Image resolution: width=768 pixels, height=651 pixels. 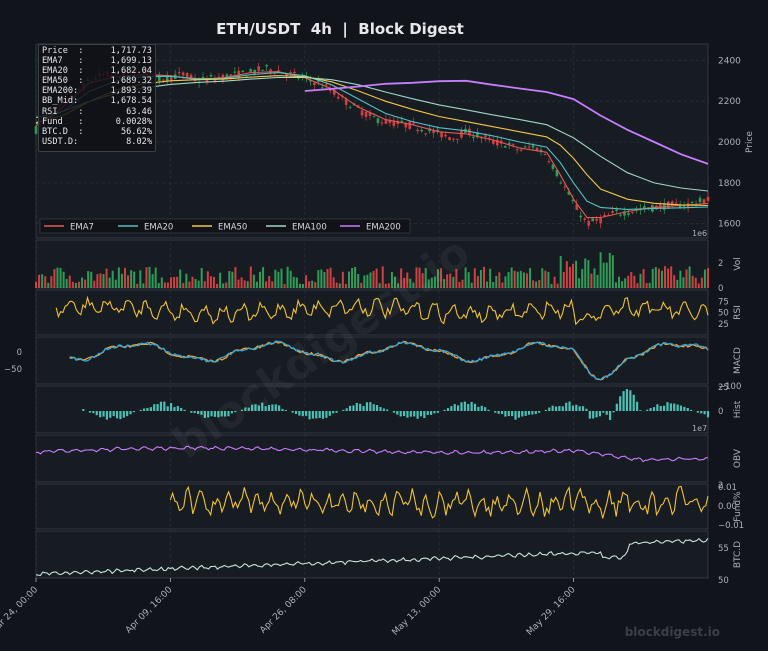 What do you see at coordinates (372, 454) in the screenshot?
I see `obv-line` at bounding box center [372, 454].